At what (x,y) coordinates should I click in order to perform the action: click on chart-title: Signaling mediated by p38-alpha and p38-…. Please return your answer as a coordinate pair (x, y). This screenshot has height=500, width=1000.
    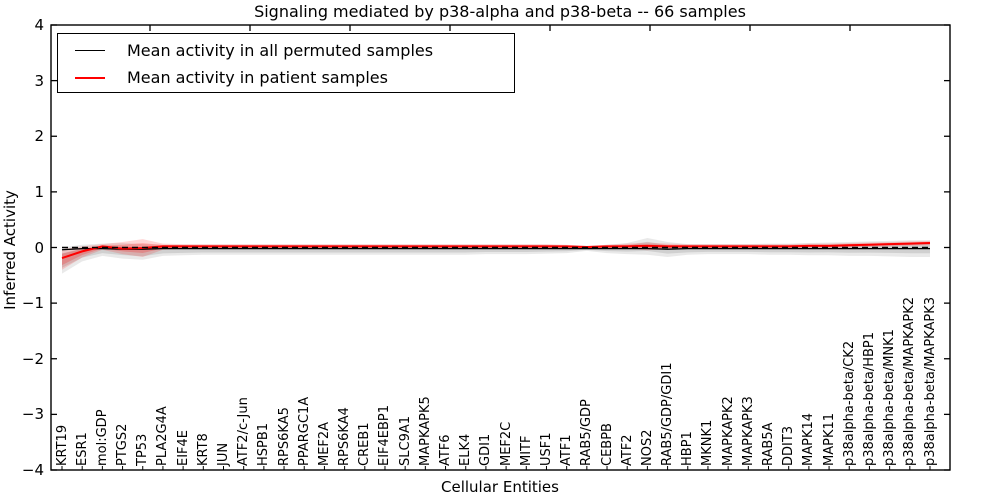
    Looking at the image, I should click on (500, 11).